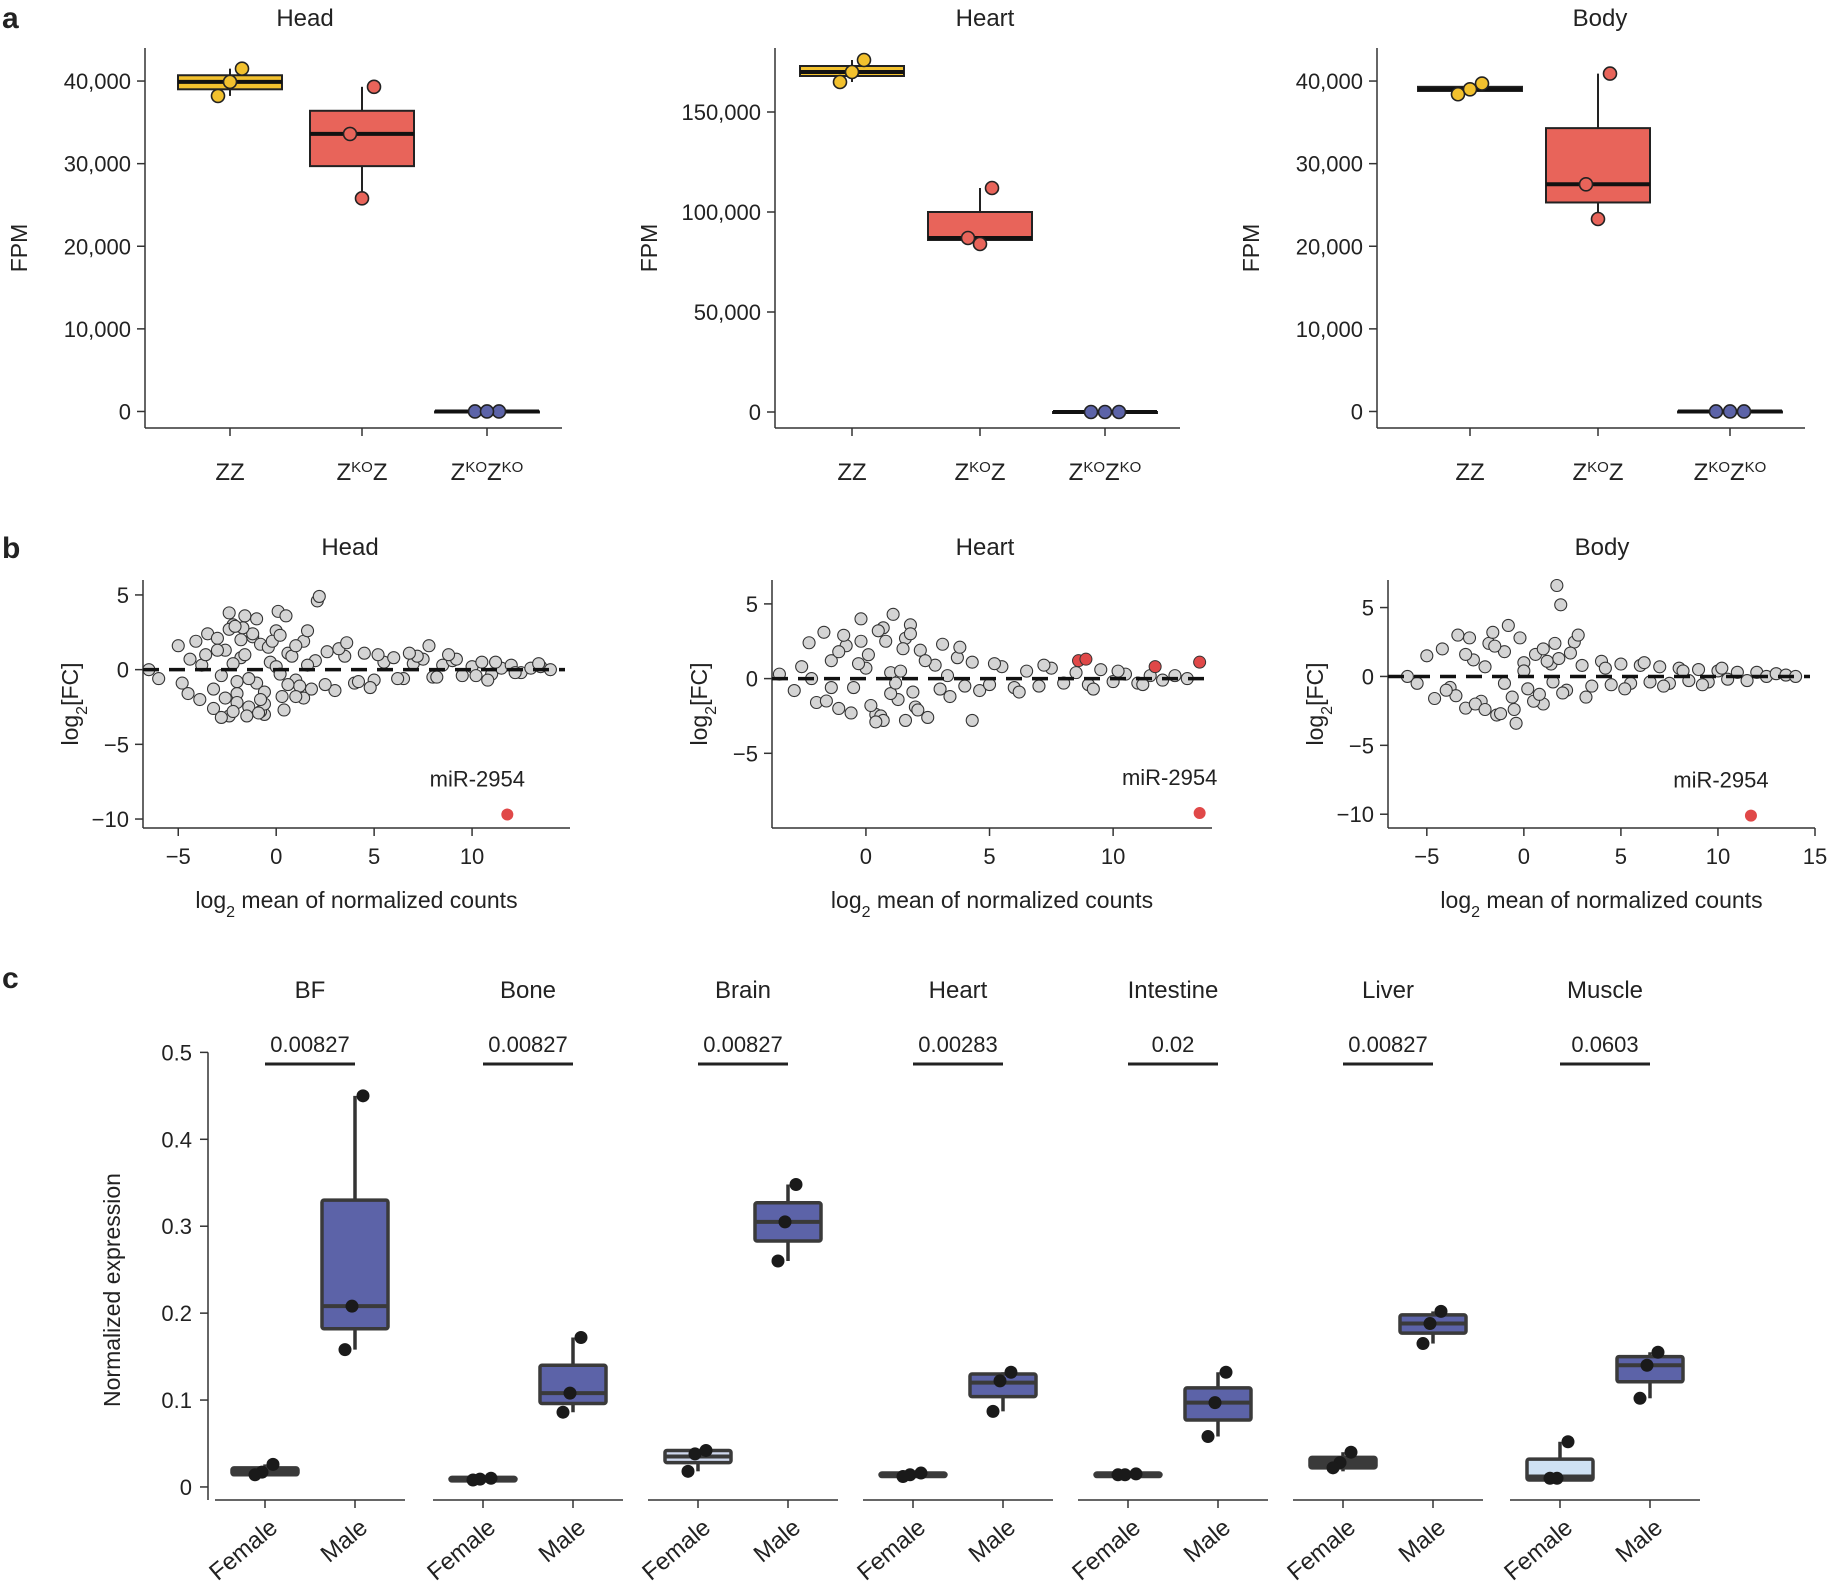  I want to click on genotype-base: ZZ, so click(851, 472).